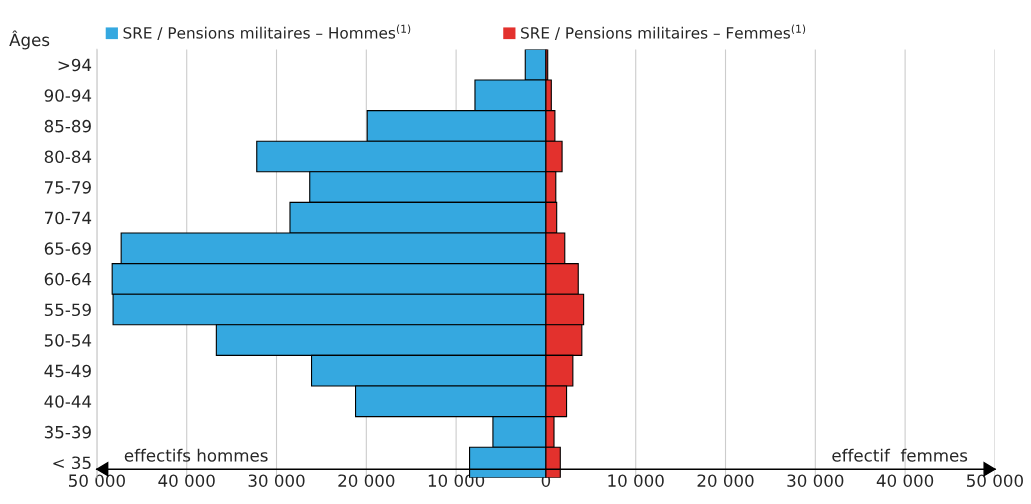  Describe the element at coordinates (72, 463) in the screenshot. I see `y-tick-label: < 35` at that location.